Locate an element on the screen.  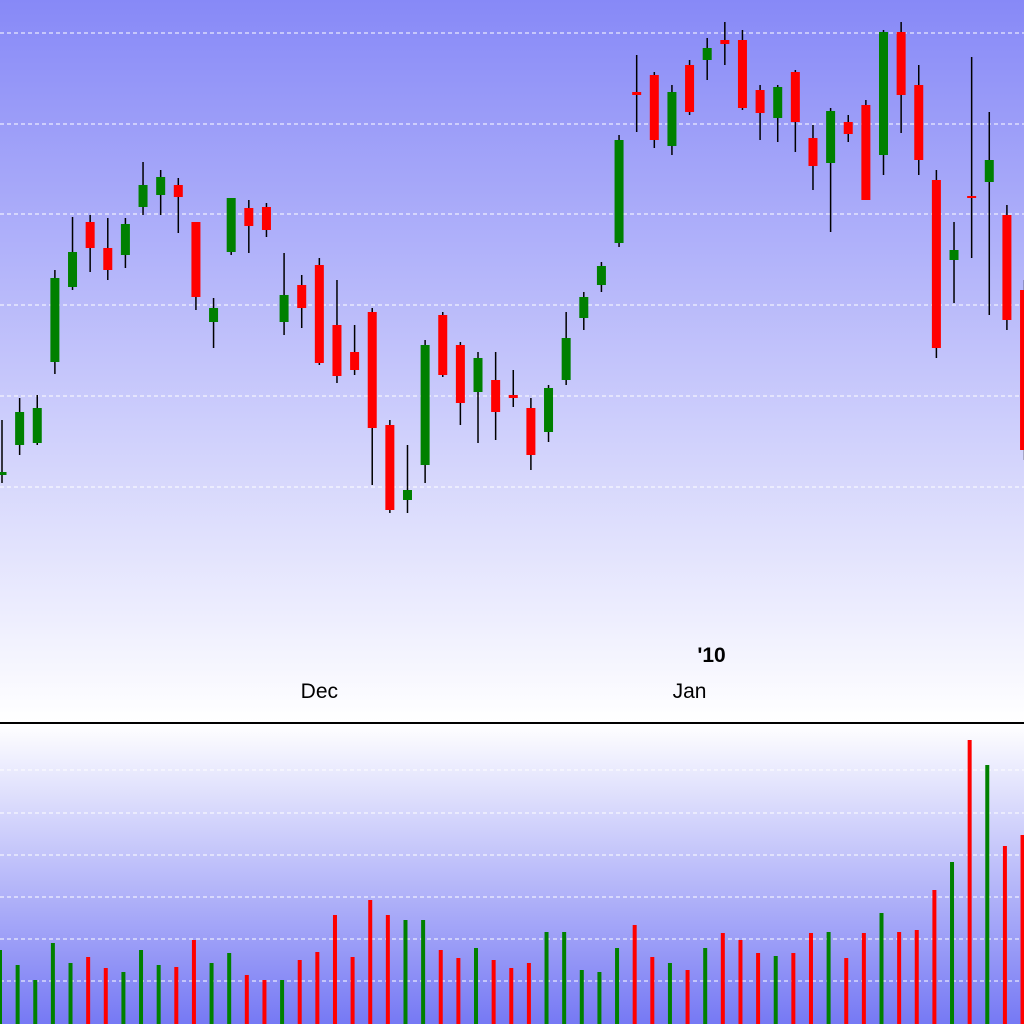
year-label: '10 is located at coordinates (711, 655).